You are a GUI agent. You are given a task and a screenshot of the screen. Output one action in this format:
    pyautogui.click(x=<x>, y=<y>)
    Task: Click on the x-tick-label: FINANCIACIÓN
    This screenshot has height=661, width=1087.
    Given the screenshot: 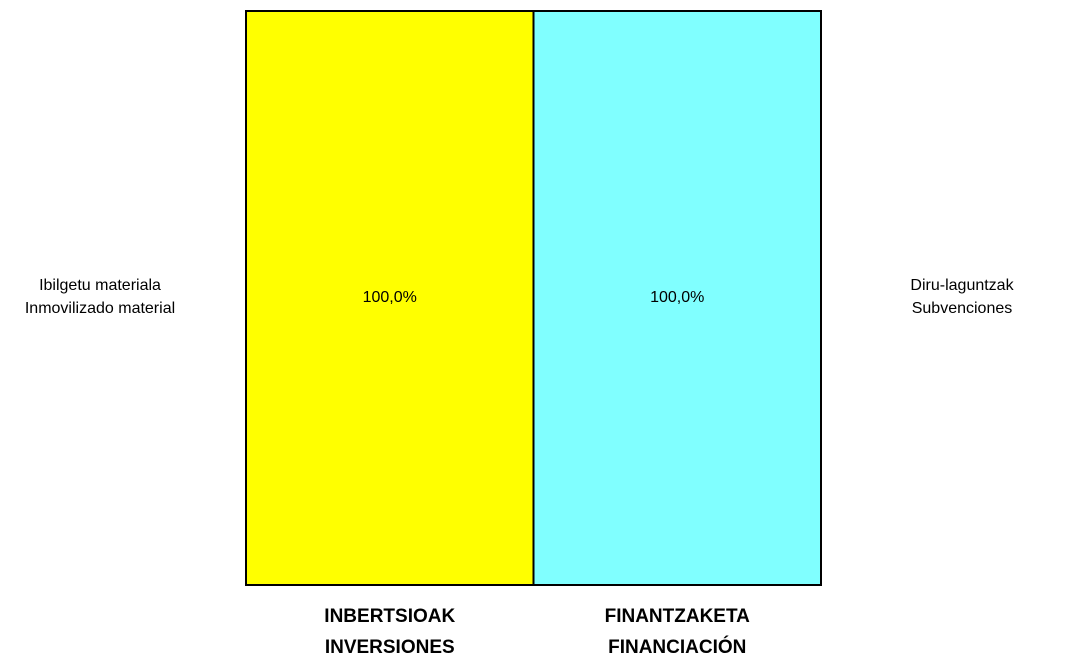 What is the action you would take?
    pyautogui.click(x=677, y=647)
    